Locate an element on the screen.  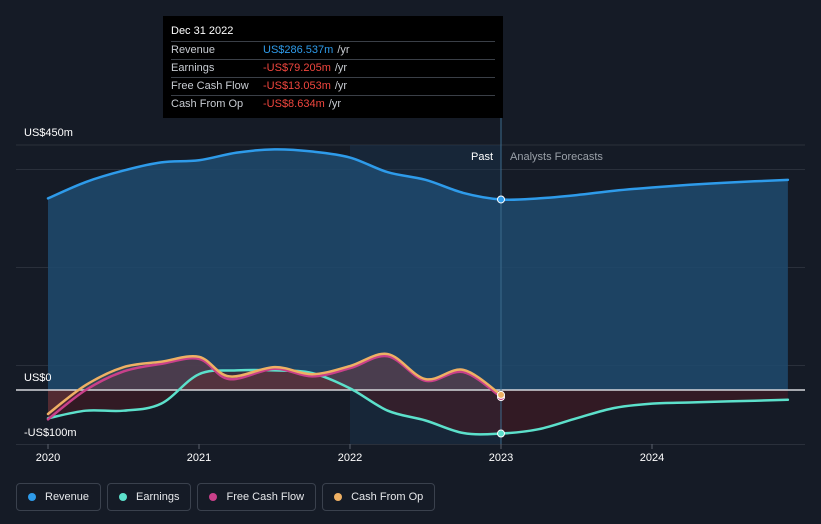
area-free-cash-flow is located at coordinates (274, 387).